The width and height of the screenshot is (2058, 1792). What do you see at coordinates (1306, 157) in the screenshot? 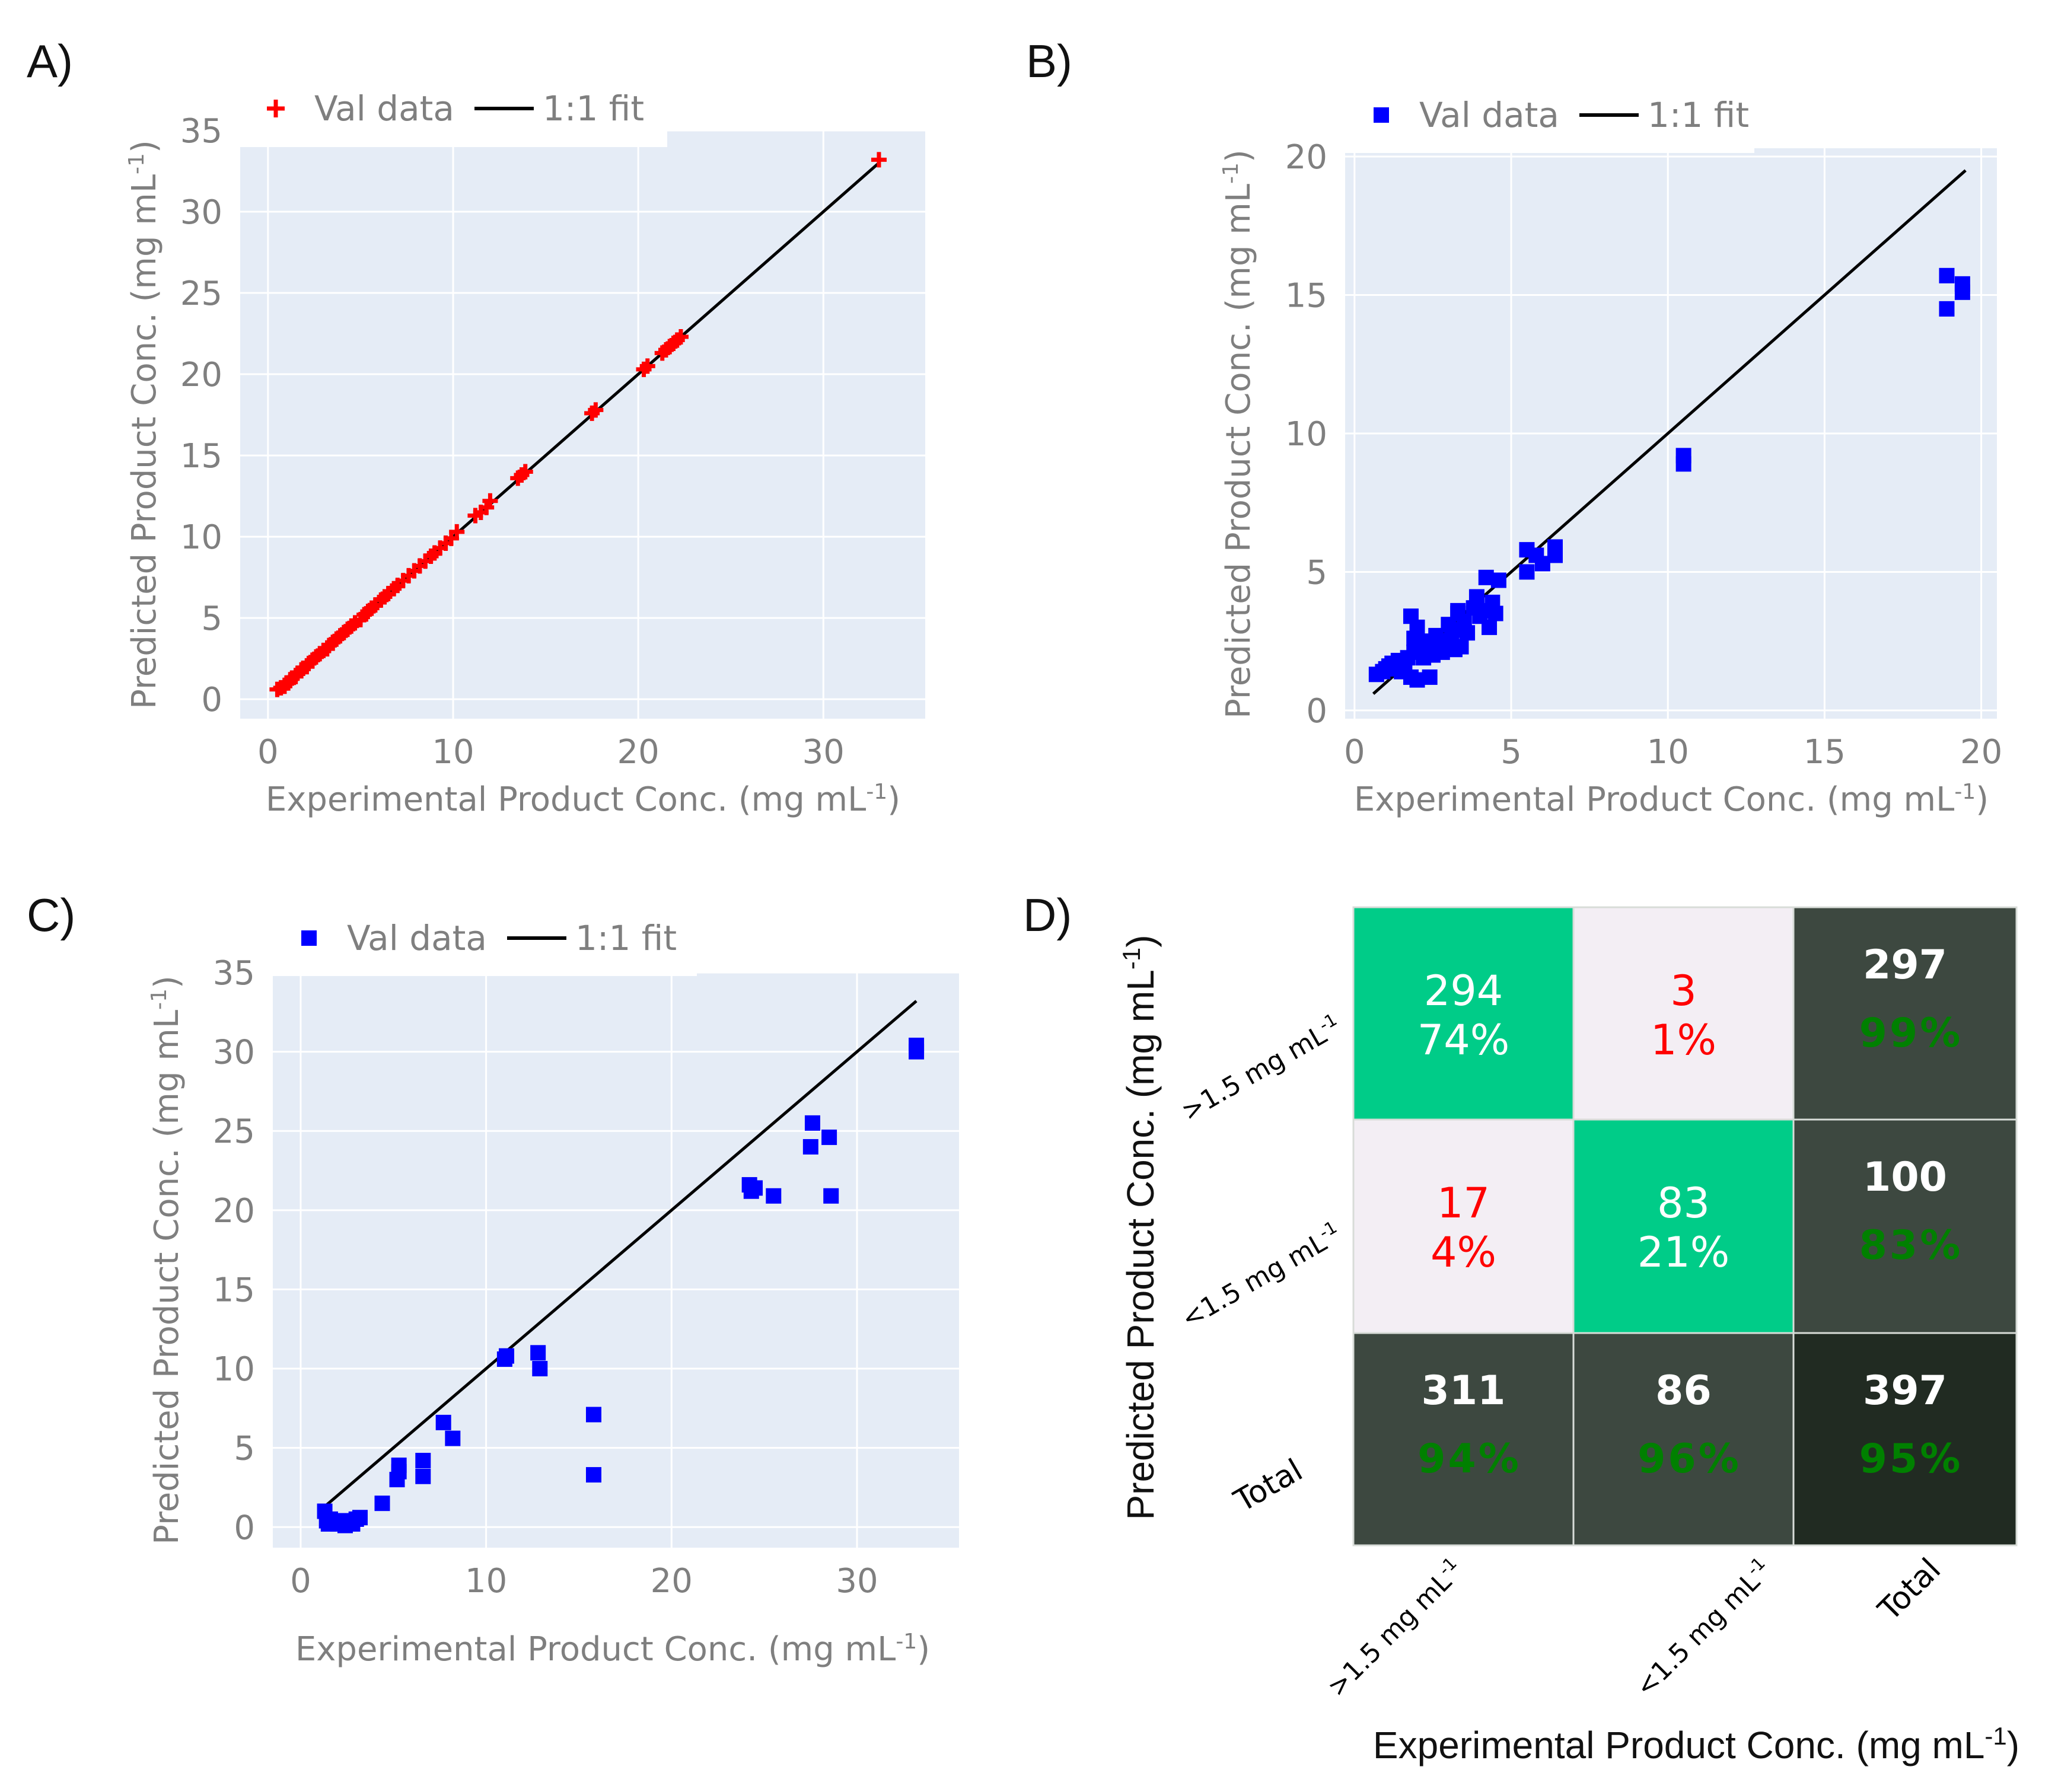
I see `y-tick-label: 20` at bounding box center [1306, 157].